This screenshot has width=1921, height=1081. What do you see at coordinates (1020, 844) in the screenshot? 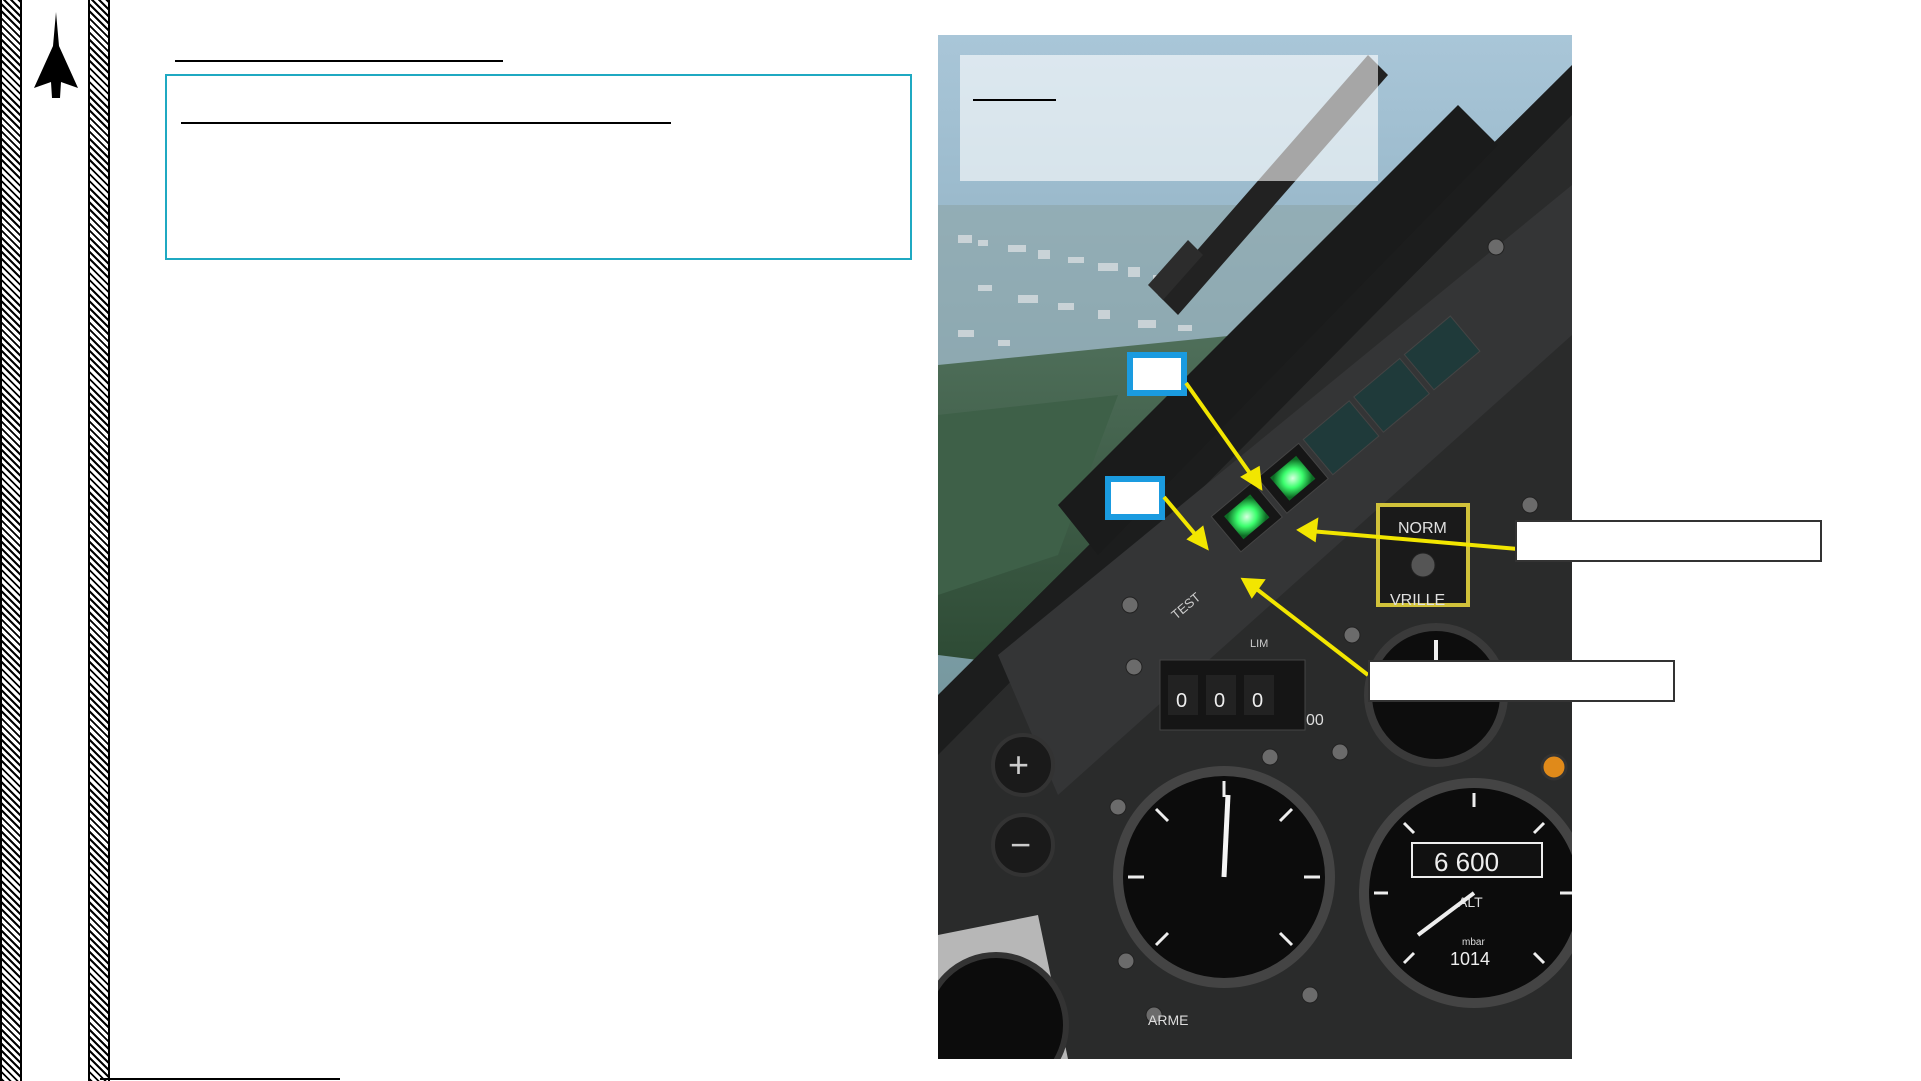
I see `minus-knob-label: −` at bounding box center [1020, 844].